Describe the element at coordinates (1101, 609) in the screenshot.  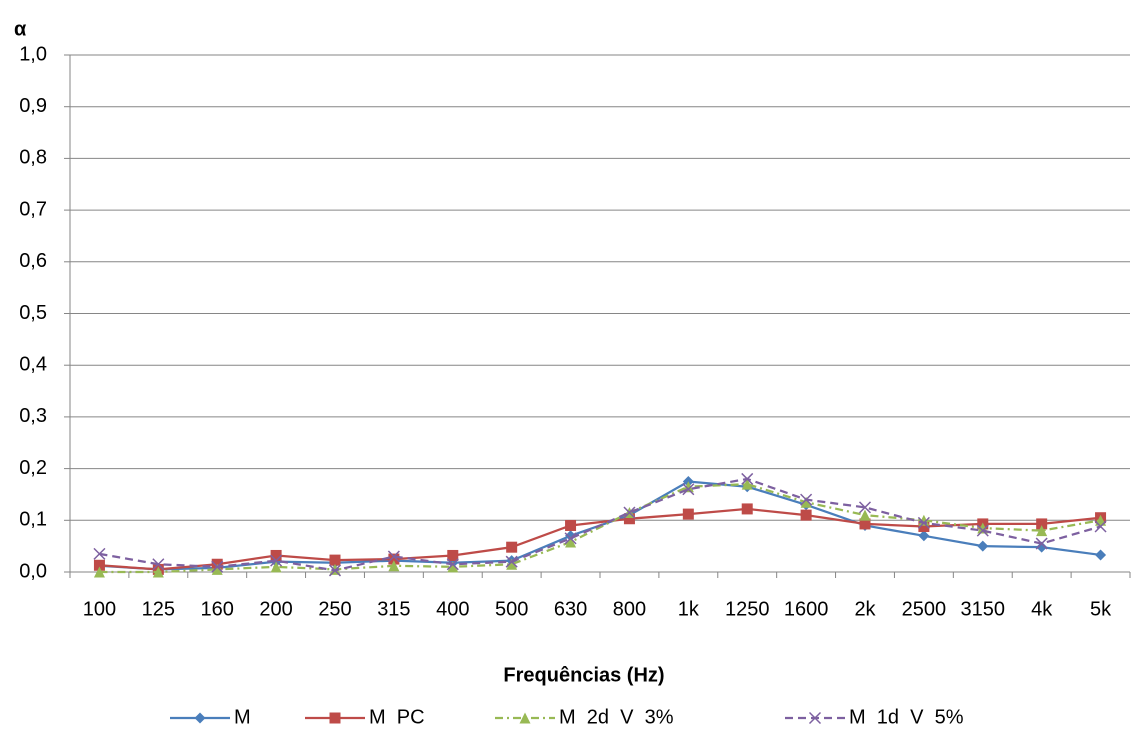
I see `x-tick-label: 5k` at that location.